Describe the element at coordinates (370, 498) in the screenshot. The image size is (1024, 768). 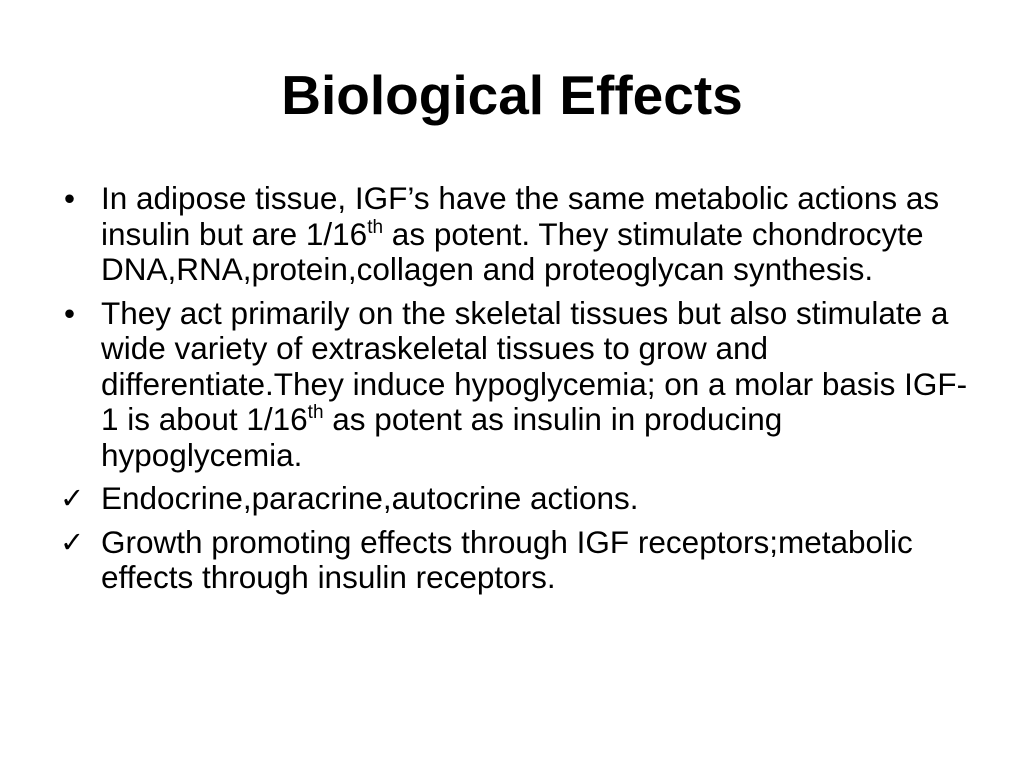
I see `list-item-text: Endocrine,paracrine,autocrine actions.` at that location.